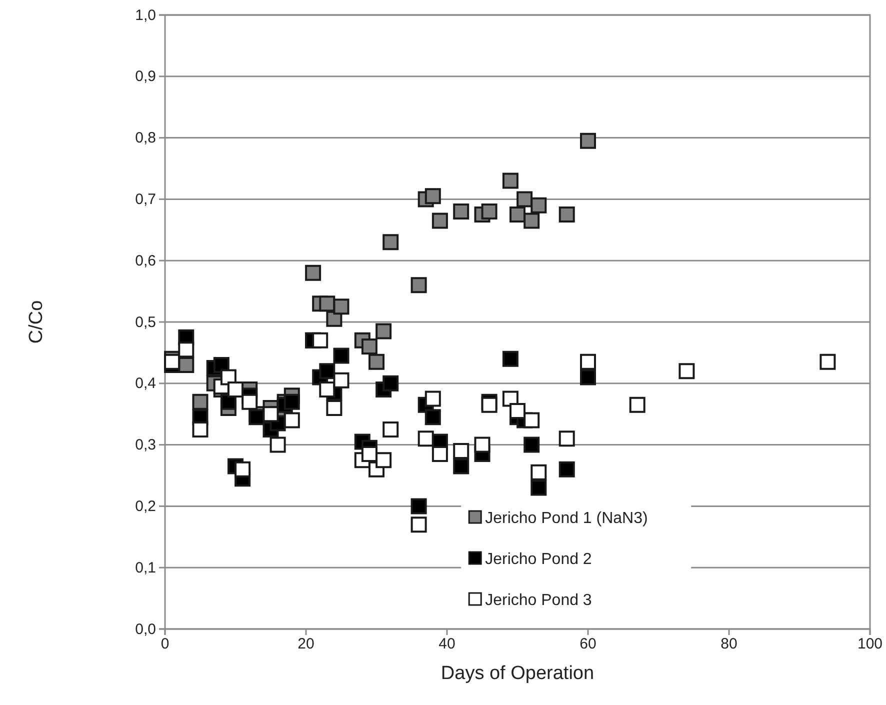 The height and width of the screenshot is (705, 886). Describe the element at coordinates (165, 644) in the screenshot. I see `x-tick-label: 0` at that location.